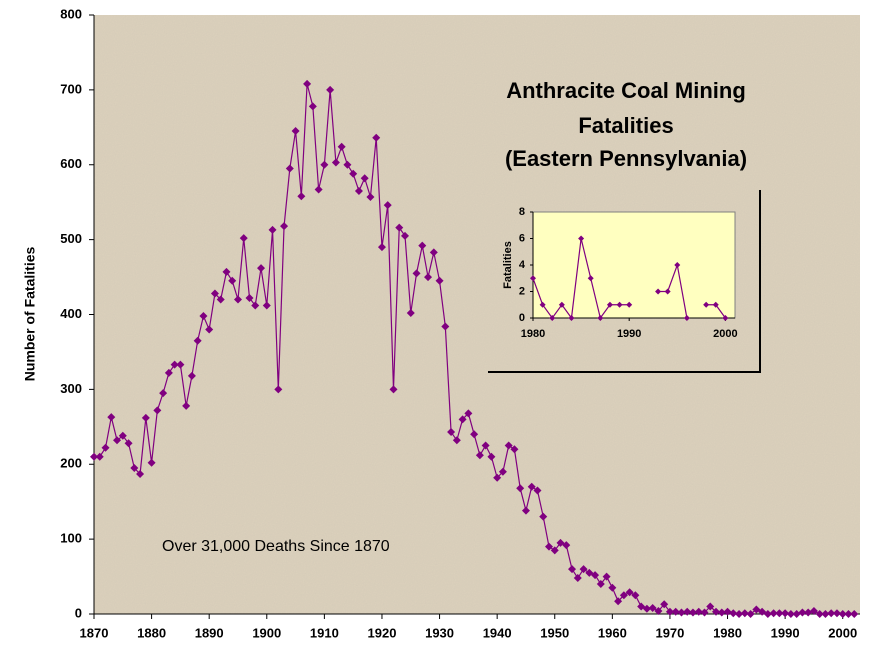 This screenshot has width=877, height=653. What do you see at coordinates (71, 88) in the screenshot?
I see `y-tick-label: 700` at bounding box center [71, 88].